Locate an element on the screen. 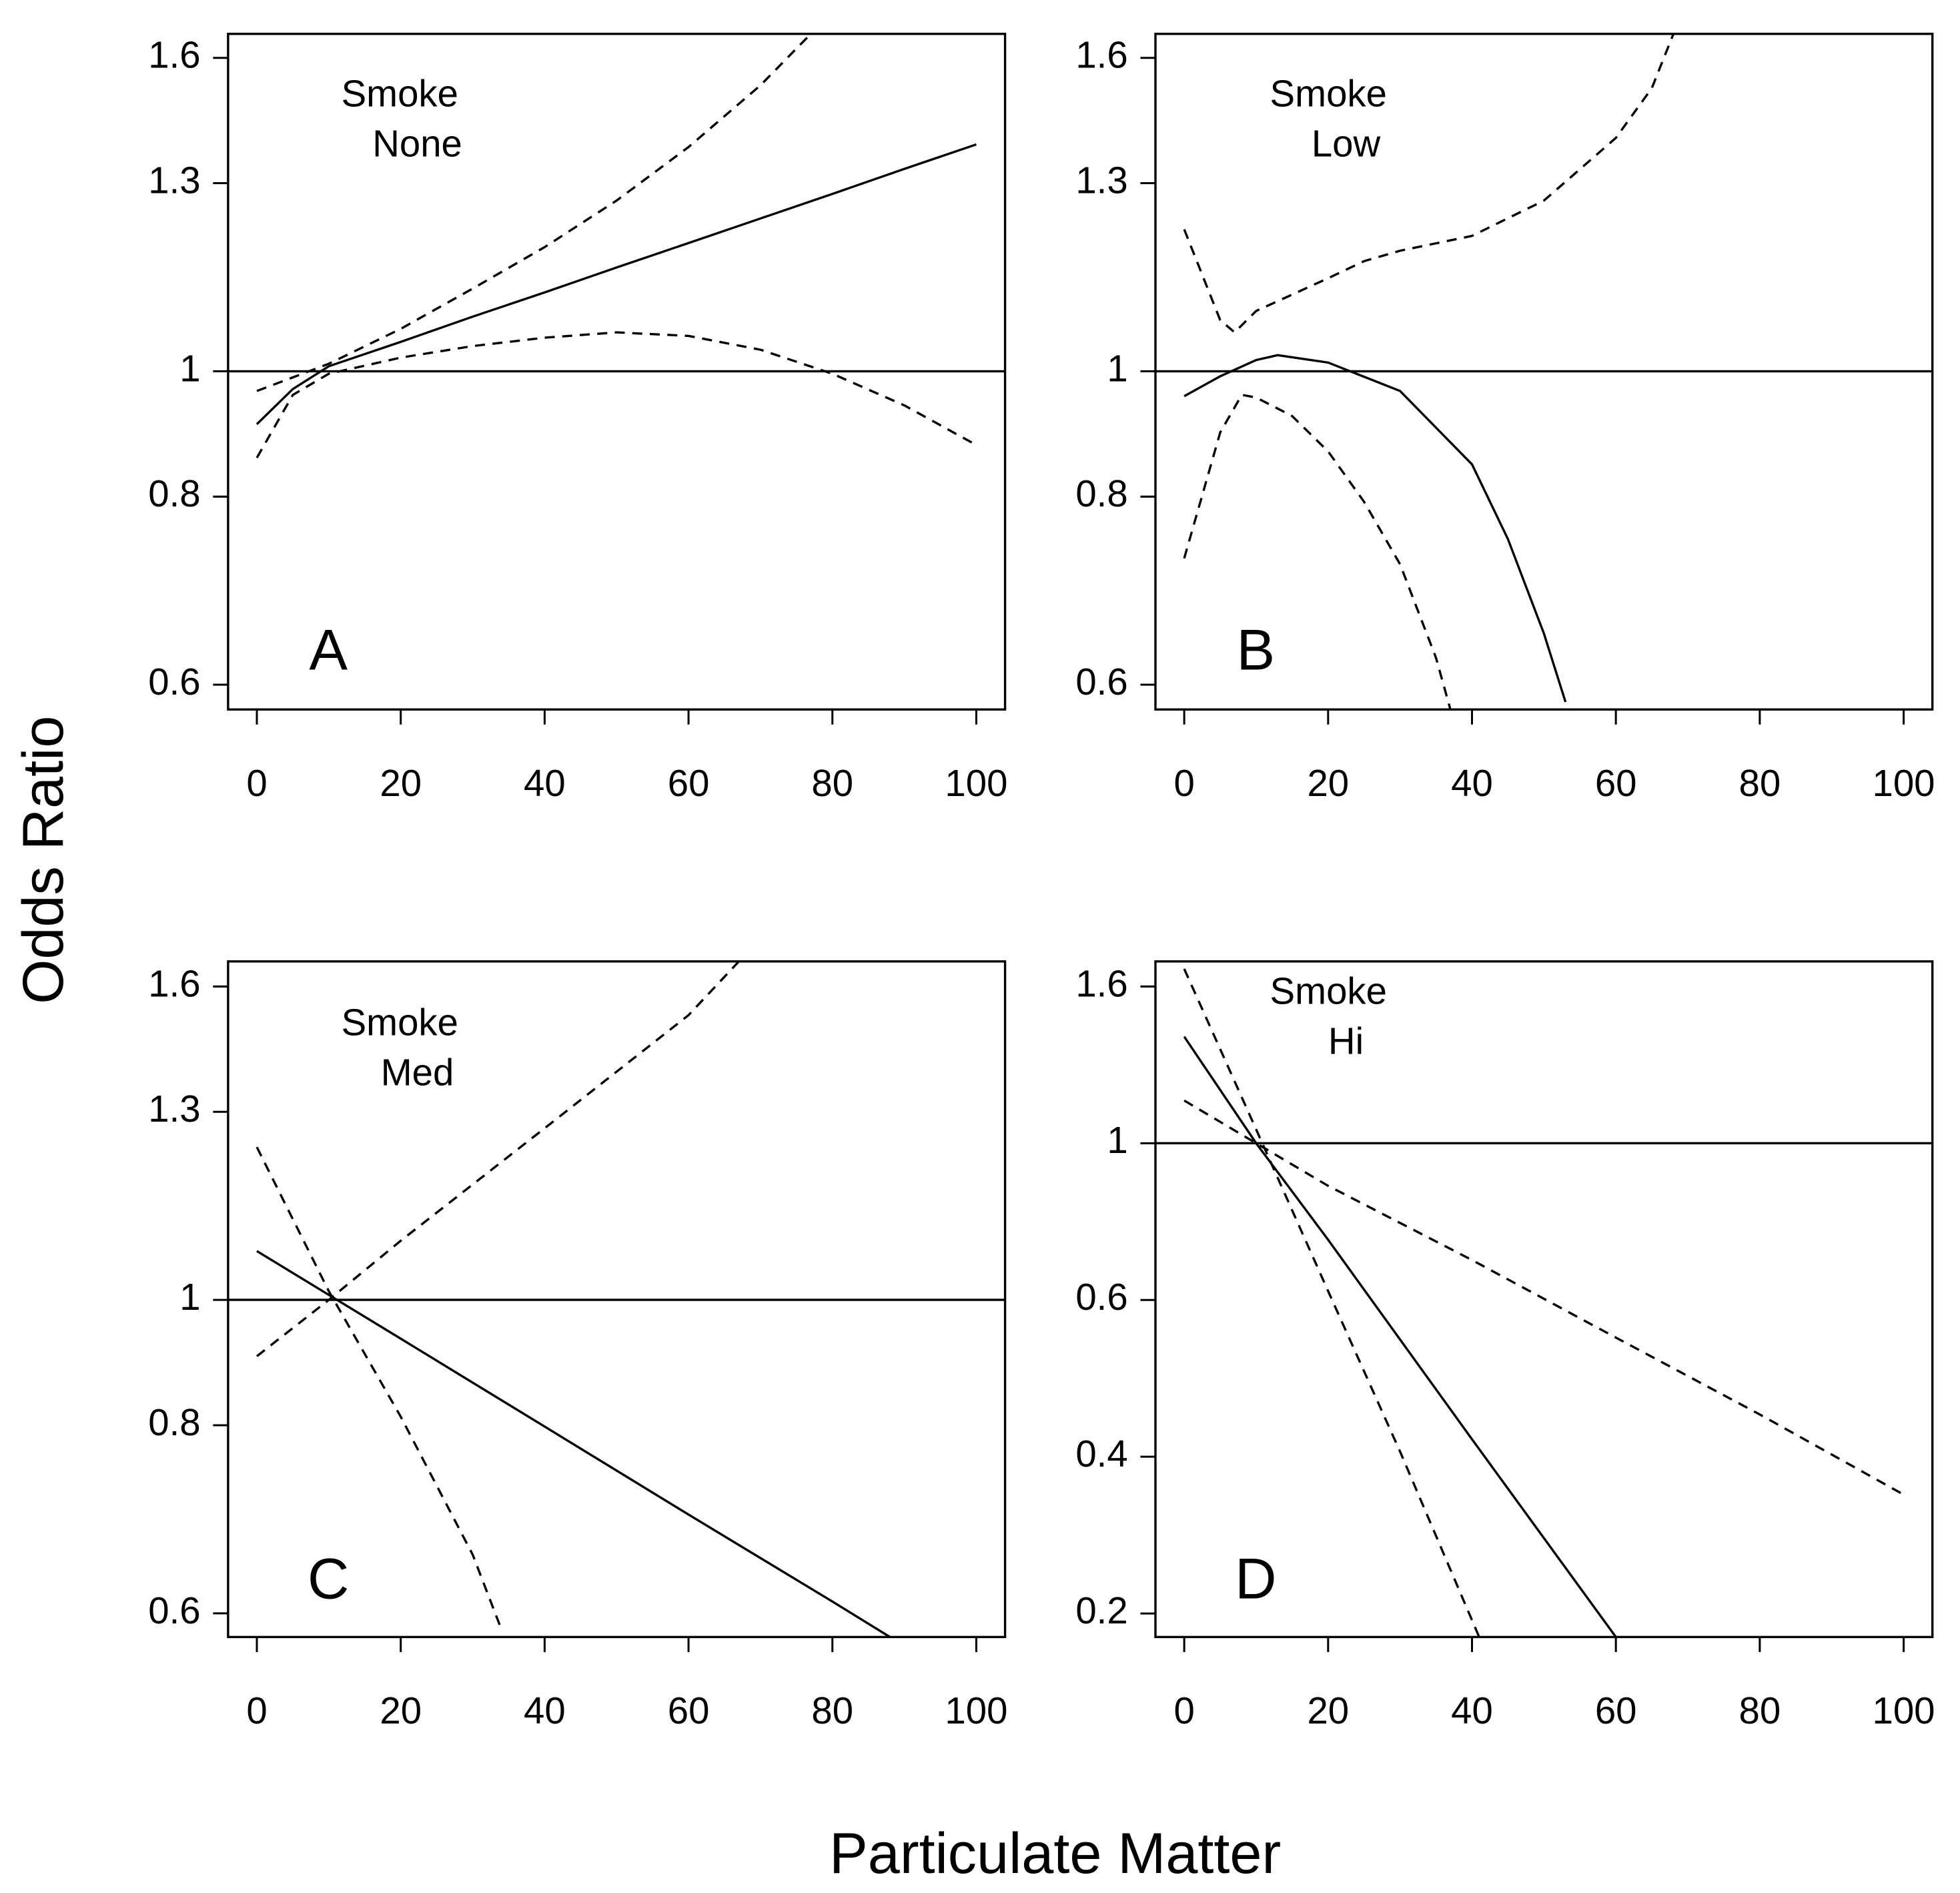 Image resolution: width=1960 pixels, height=1893 pixels. y-tick-label: 0.4 is located at coordinates (1101, 1454).